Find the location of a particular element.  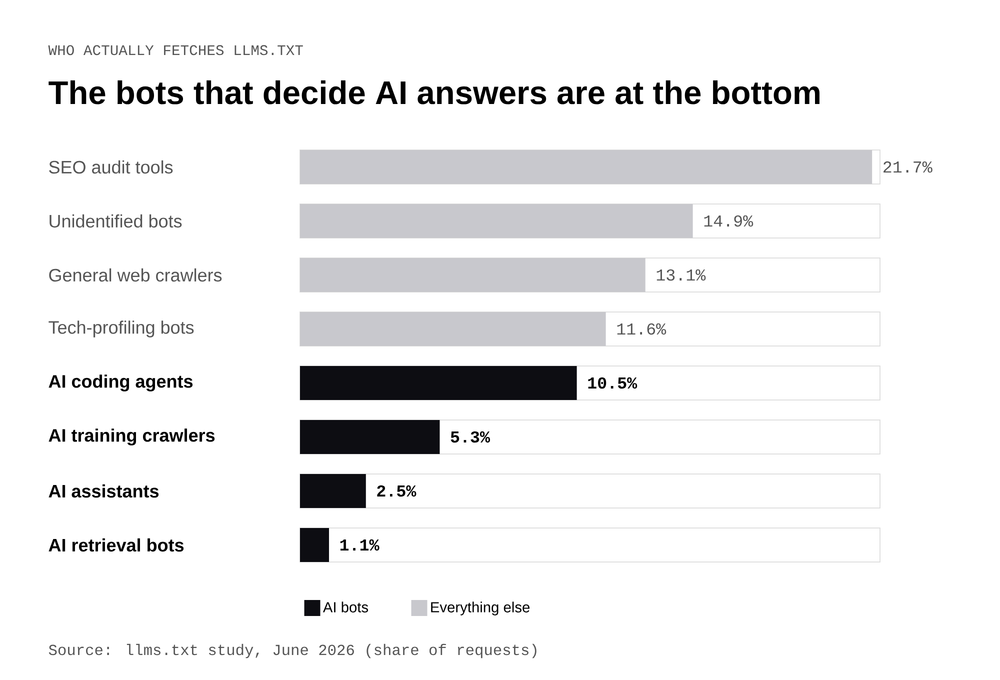

data-label: 2.5% is located at coordinates (396, 491).